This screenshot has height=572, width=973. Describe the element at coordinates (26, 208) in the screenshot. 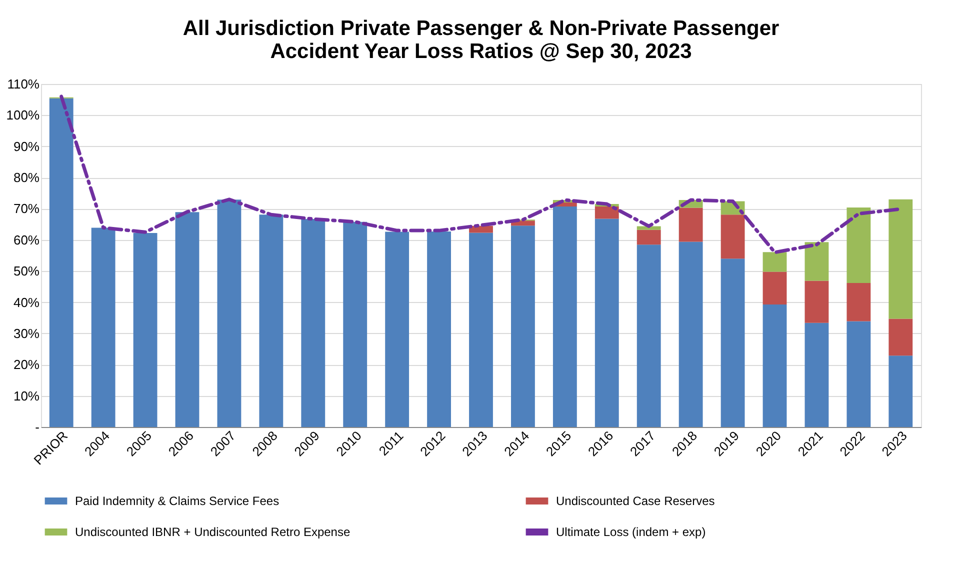

I see `y-tick-label: 70%` at that location.